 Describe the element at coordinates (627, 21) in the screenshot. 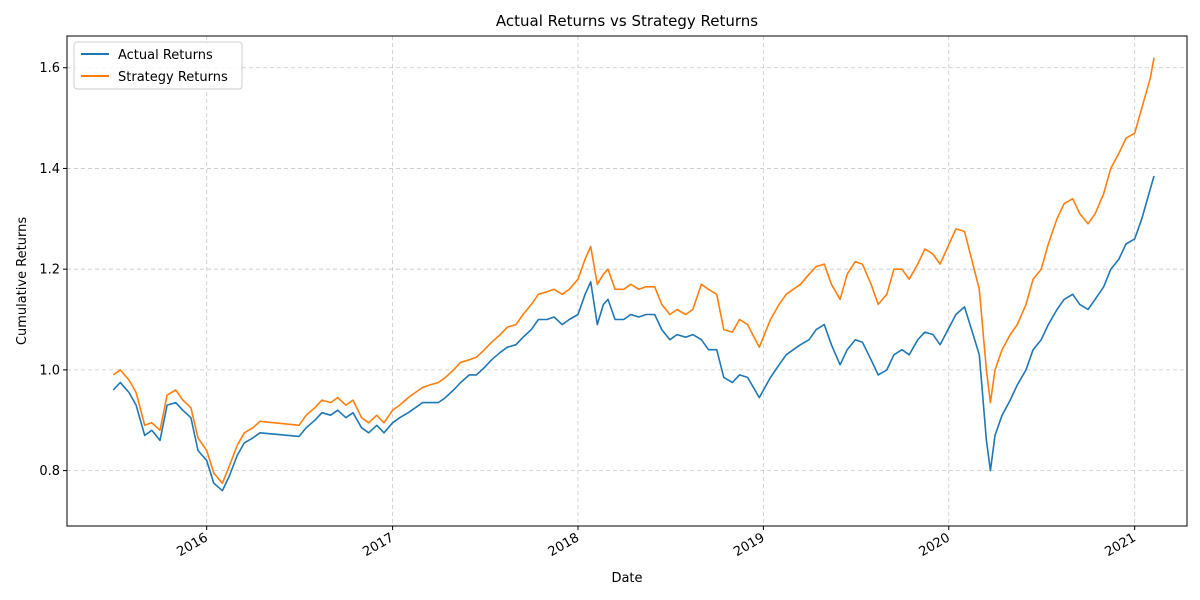

I see `chart-title: Actual Returns vs Strategy Returns` at that location.